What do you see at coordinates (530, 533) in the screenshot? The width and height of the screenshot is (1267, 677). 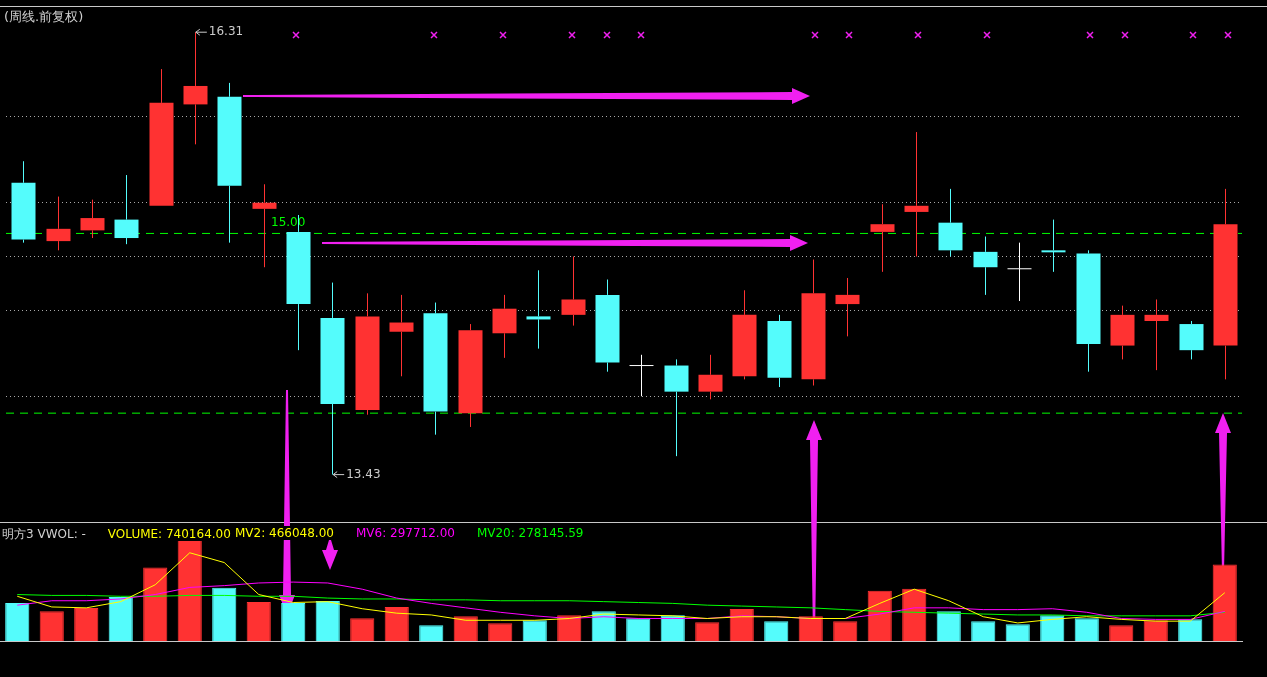 I see `text: MV20: 278145.59` at bounding box center [530, 533].